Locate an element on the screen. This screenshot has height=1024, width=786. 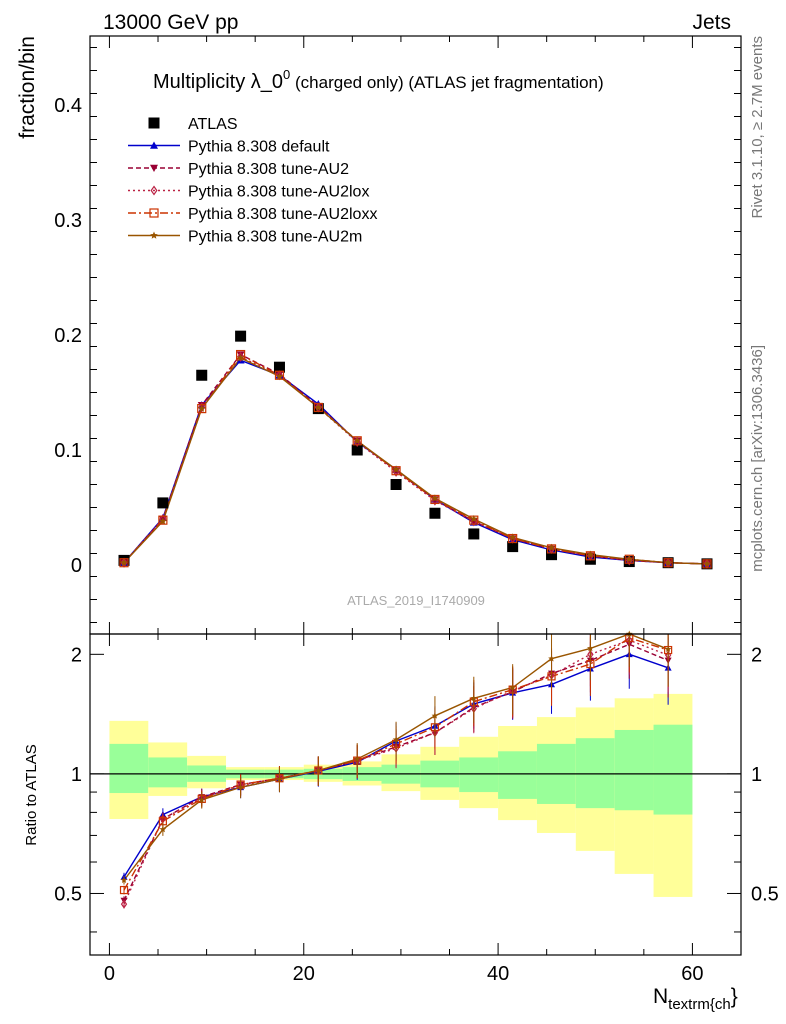
chart-title-superscript: 0 is located at coordinates (286, 74).